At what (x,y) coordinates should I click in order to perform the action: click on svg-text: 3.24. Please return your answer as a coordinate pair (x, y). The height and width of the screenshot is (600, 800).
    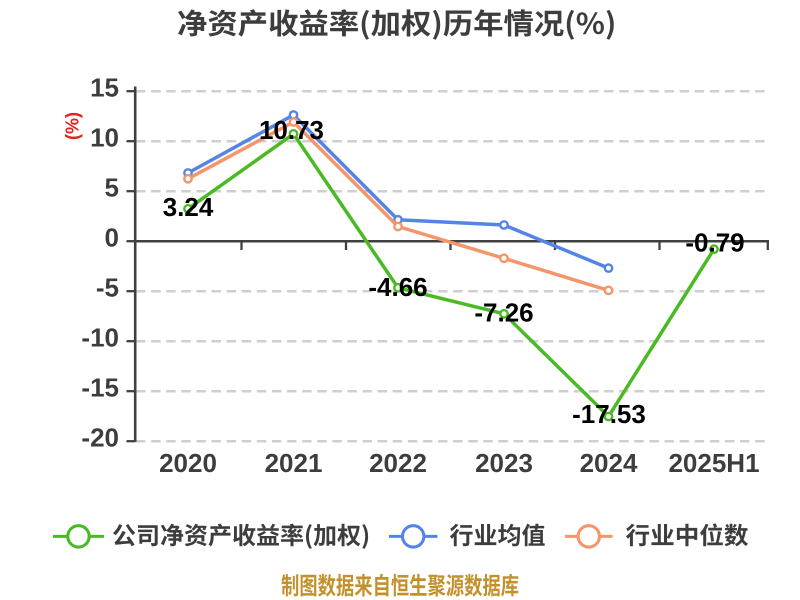
    Looking at the image, I should click on (188, 207).